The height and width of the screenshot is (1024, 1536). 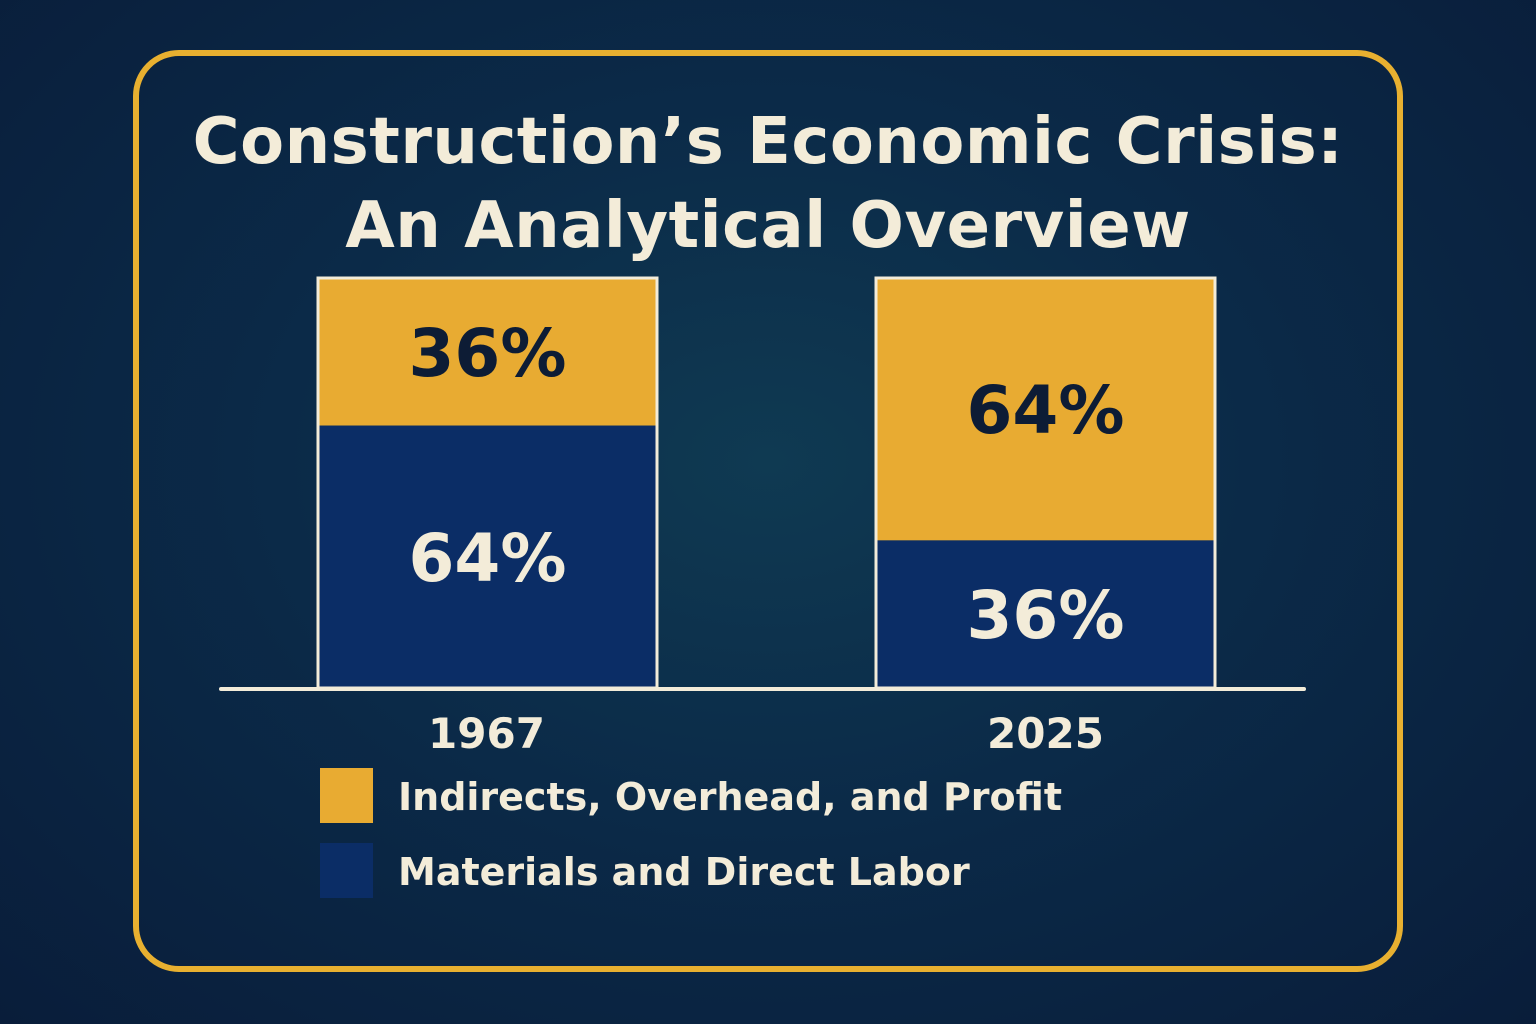 I want to click on data-label-indirects-1967: 36%, so click(x=488, y=353).